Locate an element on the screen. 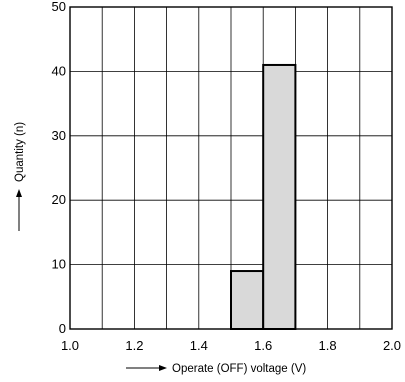 Image resolution: width=405 pixels, height=382 pixels. x-axis-ticks: 1.0 1.2 1.4 1.6 1.8 2.0 is located at coordinates (231, 345).